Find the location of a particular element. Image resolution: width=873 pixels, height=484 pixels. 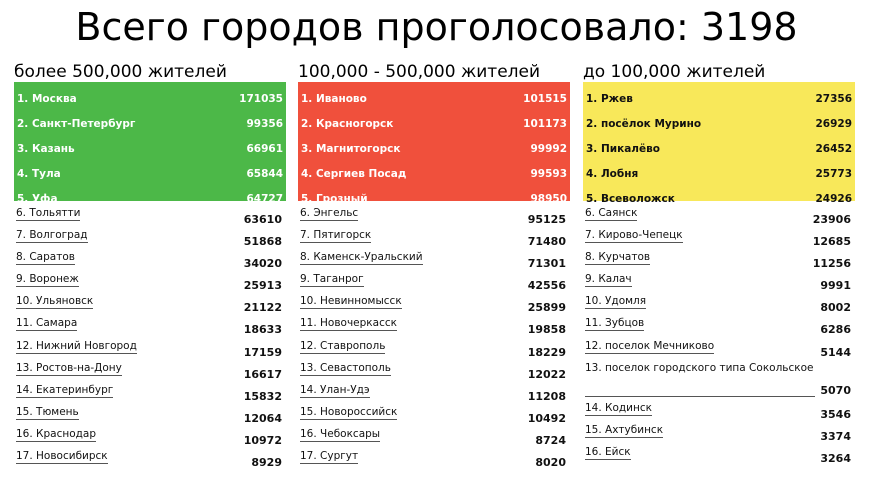

vote-count: 6286 is located at coordinates (835, 330).